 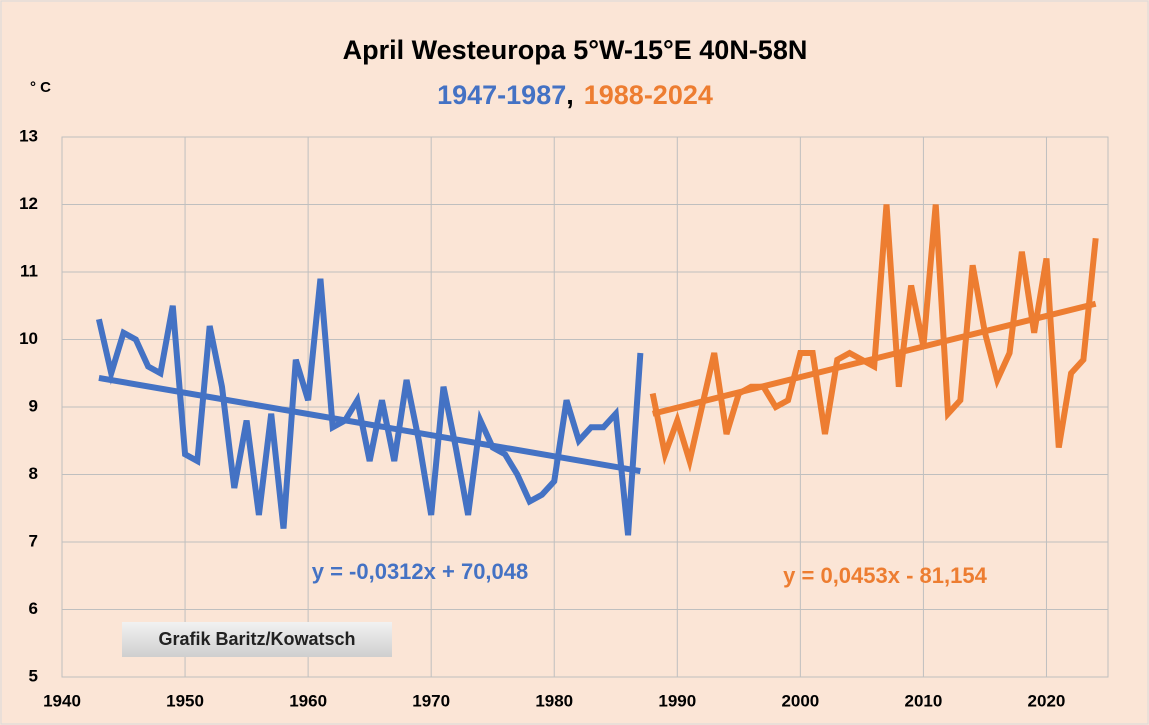 What do you see at coordinates (885, 575) in the screenshot?
I see `trend-equation: y = 0,0453x - 81,154` at bounding box center [885, 575].